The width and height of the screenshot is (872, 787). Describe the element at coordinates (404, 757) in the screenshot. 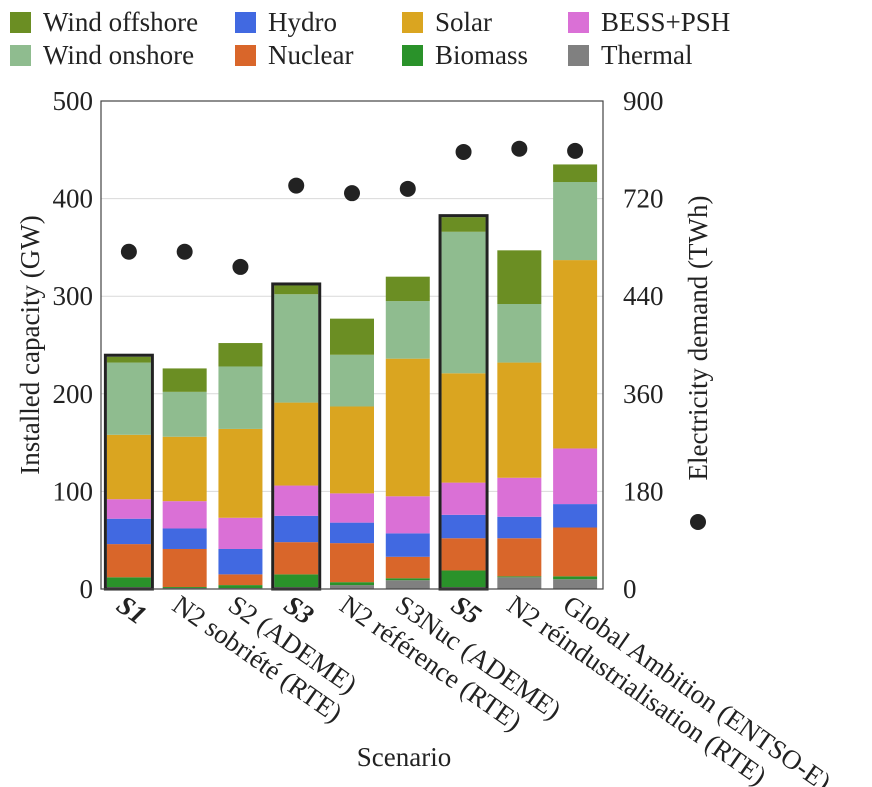

I see `x-axis-label: Scenario` at that location.